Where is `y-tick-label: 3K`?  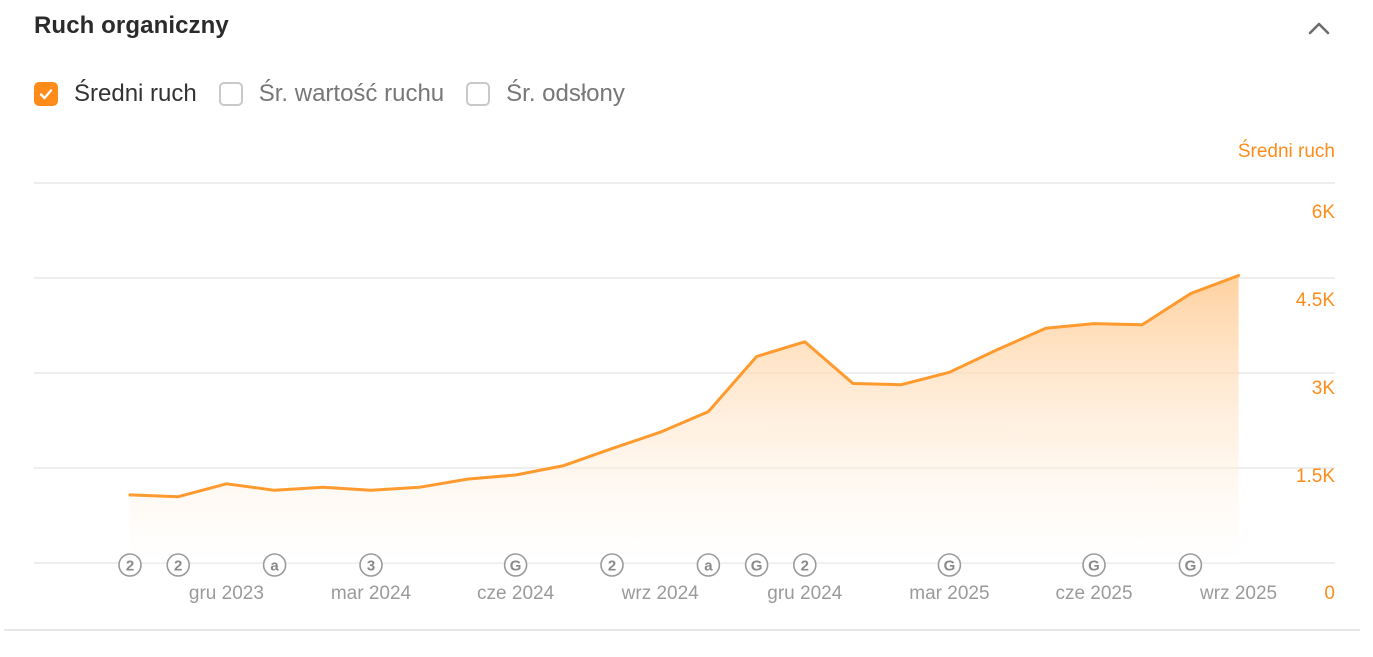
y-tick-label: 3K is located at coordinates (1324, 388).